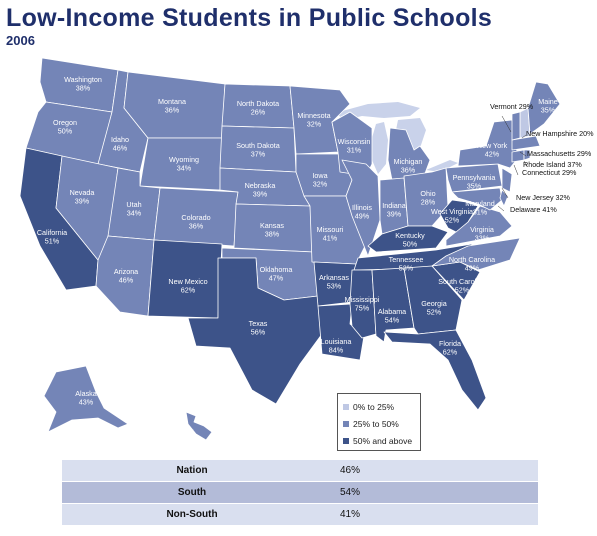 Image resolution: width=597 pixels, height=536 pixels. Describe the element at coordinates (65, 127) in the screenshot. I see `state-label-oregon: Oregon 50%` at that location.